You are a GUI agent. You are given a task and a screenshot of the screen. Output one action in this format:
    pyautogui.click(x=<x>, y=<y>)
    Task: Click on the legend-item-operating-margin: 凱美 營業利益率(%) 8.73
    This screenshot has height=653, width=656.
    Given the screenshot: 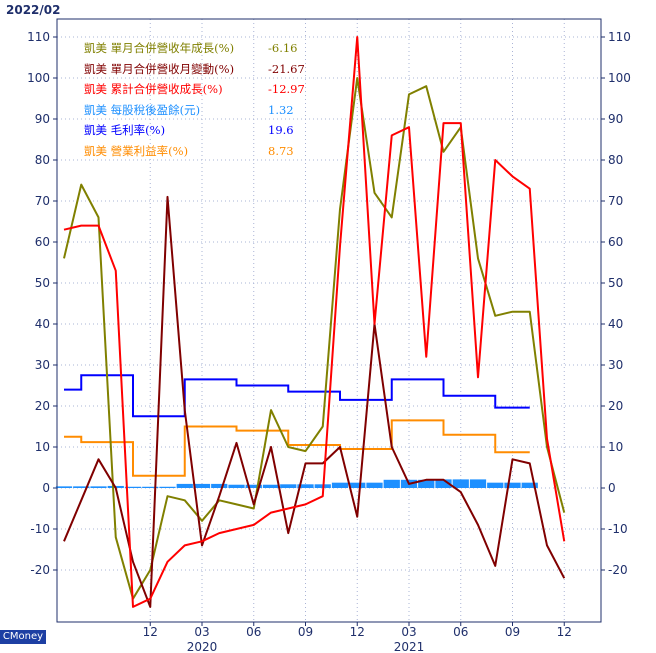 What is the action you would take?
    pyautogui.click(x=194, y=151)
    